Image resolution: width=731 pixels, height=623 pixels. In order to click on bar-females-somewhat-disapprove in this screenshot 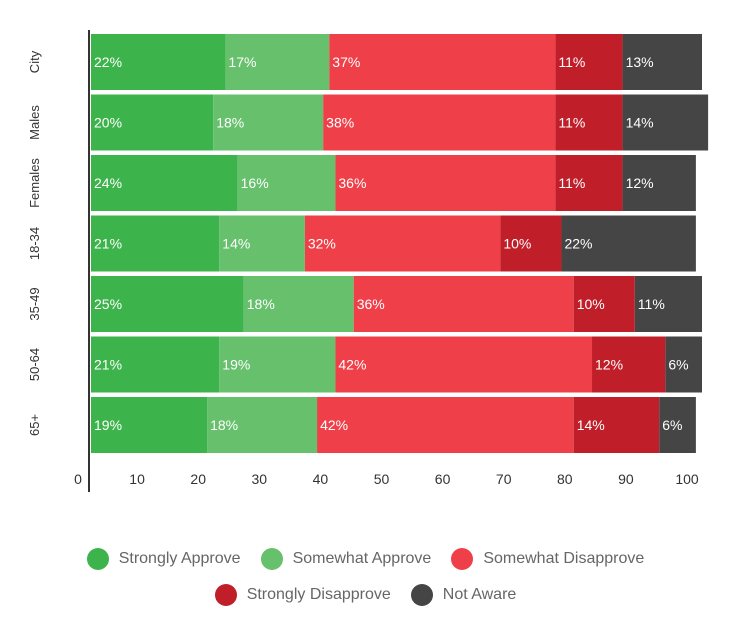, I will do `click(445, 183)`.